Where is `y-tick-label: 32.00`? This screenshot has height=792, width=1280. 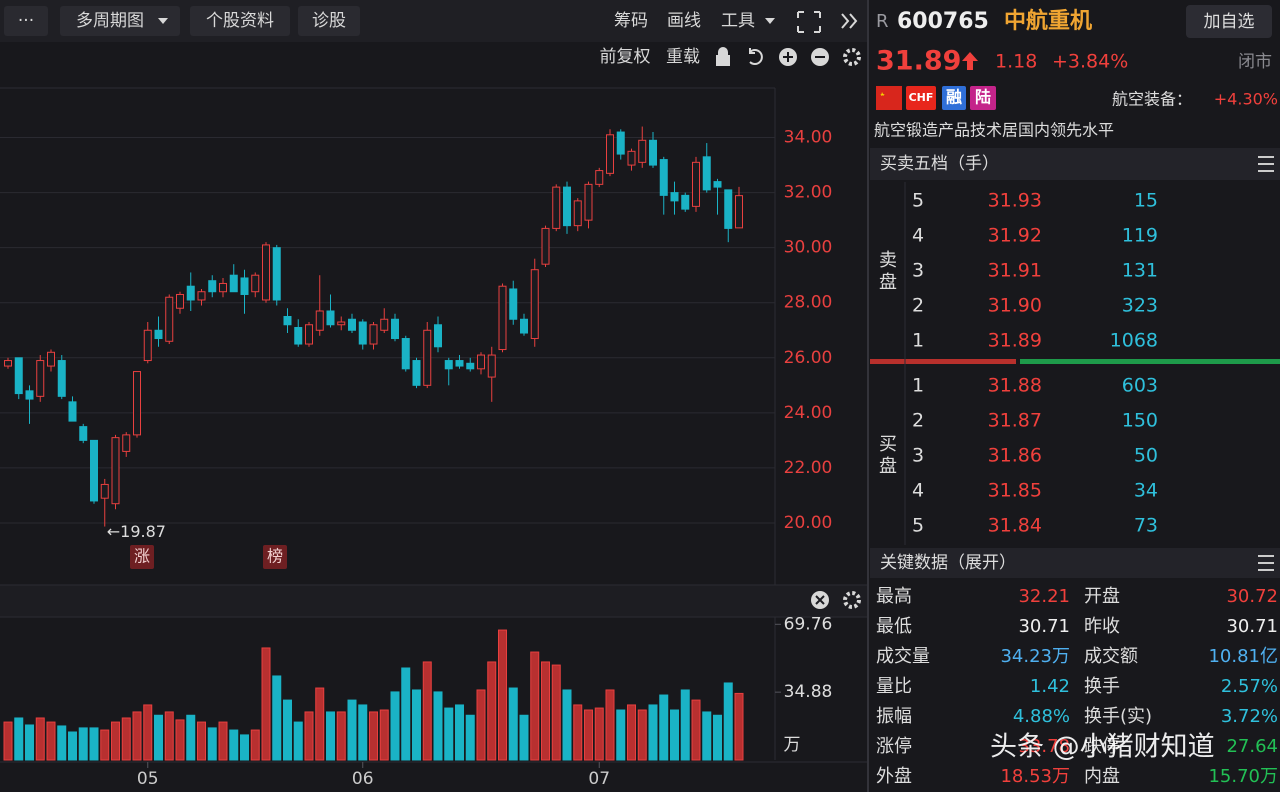
y-tick-label: 32.00 is located at coordinates (808, 193).